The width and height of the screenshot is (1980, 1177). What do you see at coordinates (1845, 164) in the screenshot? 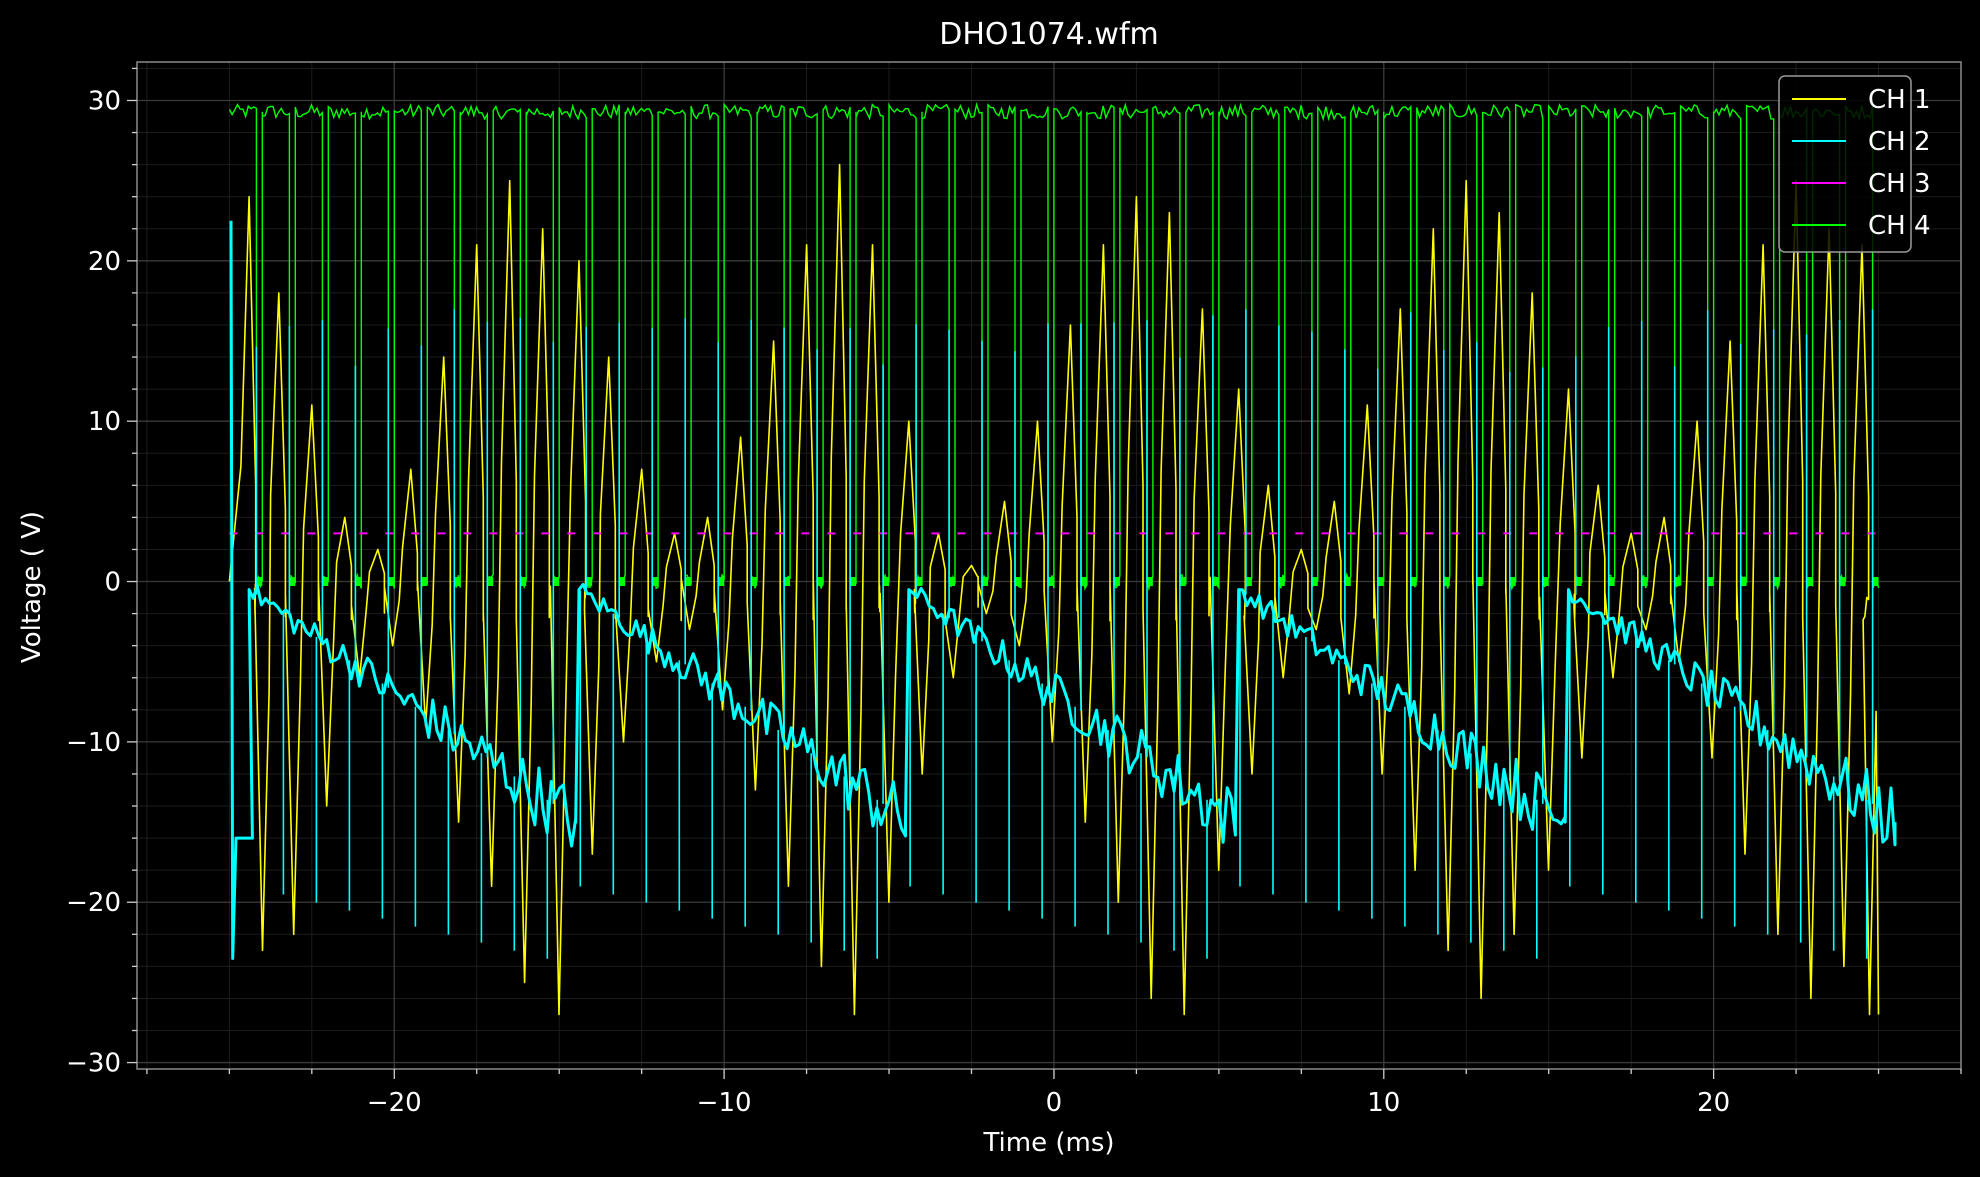
I see `legend-box` at bounding box center [1845, 164].